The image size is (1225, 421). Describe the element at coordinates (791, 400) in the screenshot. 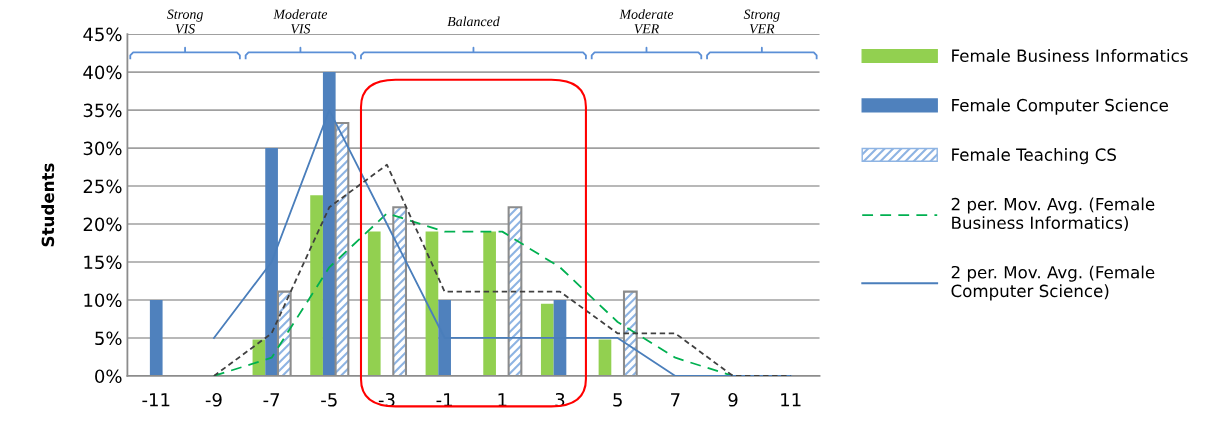

I see `x-tick-label: 11` at that location.